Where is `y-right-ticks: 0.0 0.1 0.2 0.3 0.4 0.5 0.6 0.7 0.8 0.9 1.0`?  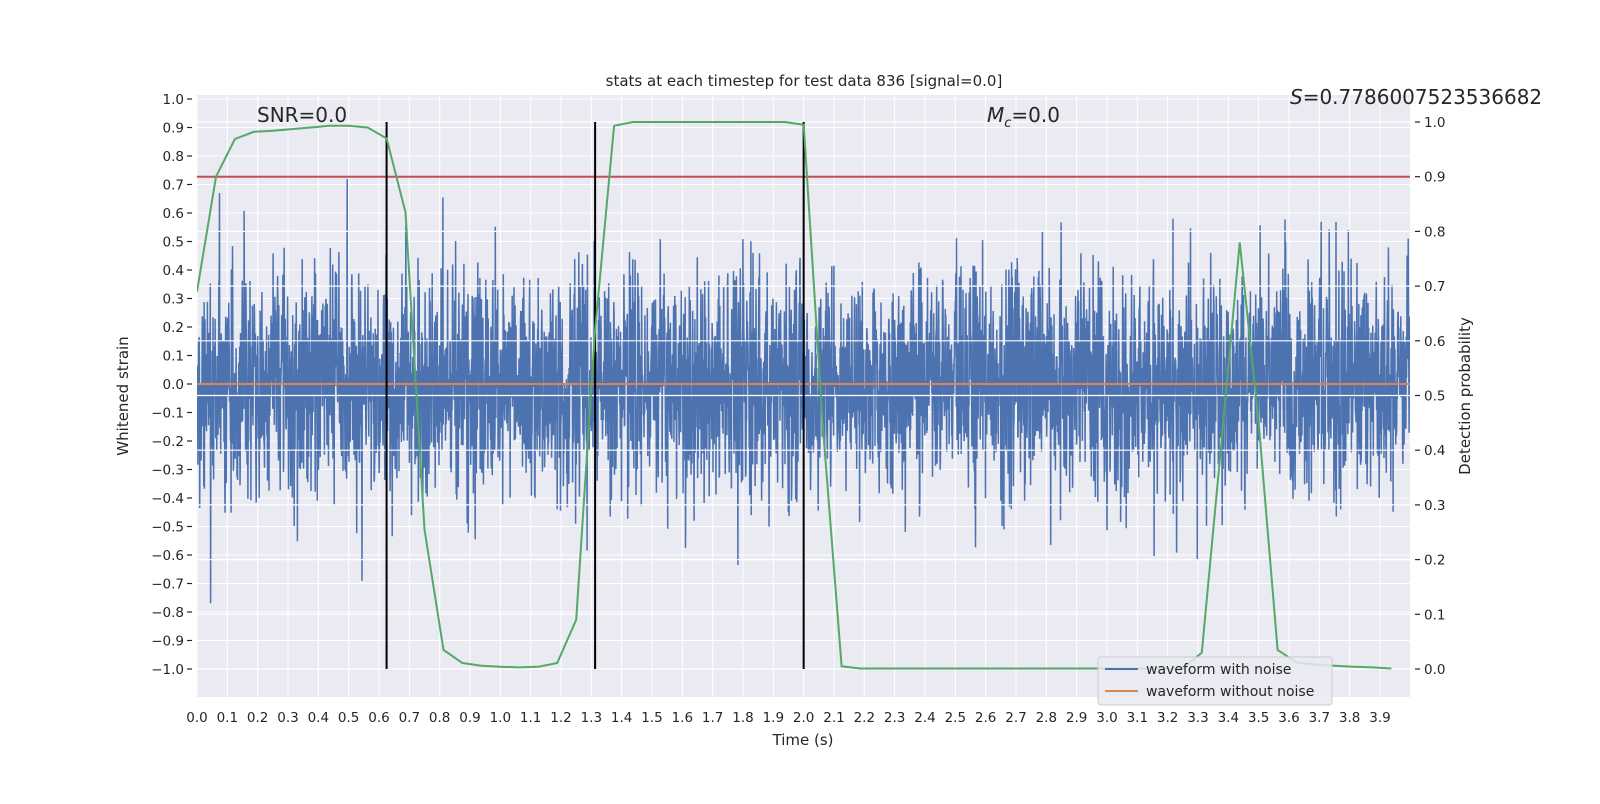 y-right-ticks: 0.0 0.1 0.2 0.3 0.4 0.5 0.6 0.7 0.8 0.9 1.0 is located at coordinates (1430, 396).